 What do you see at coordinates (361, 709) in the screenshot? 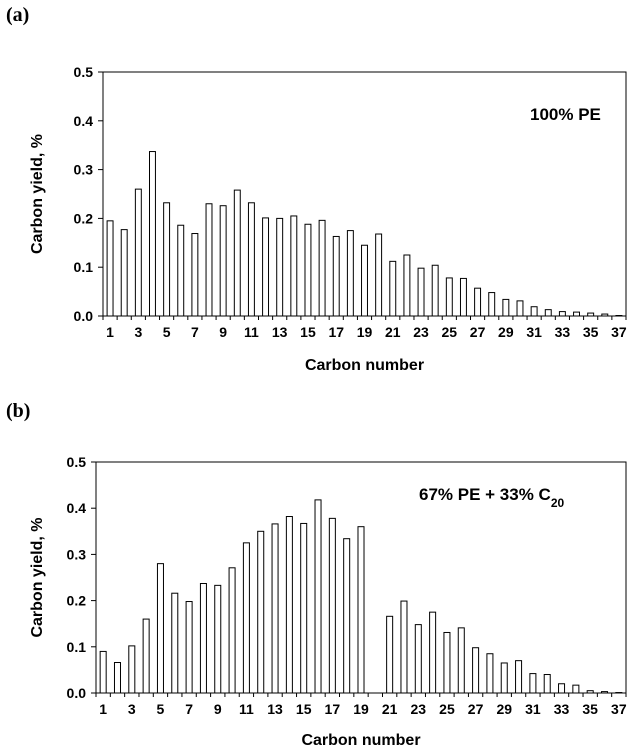
I see `x-tick-label: 19` at bounding box center [361, 709].